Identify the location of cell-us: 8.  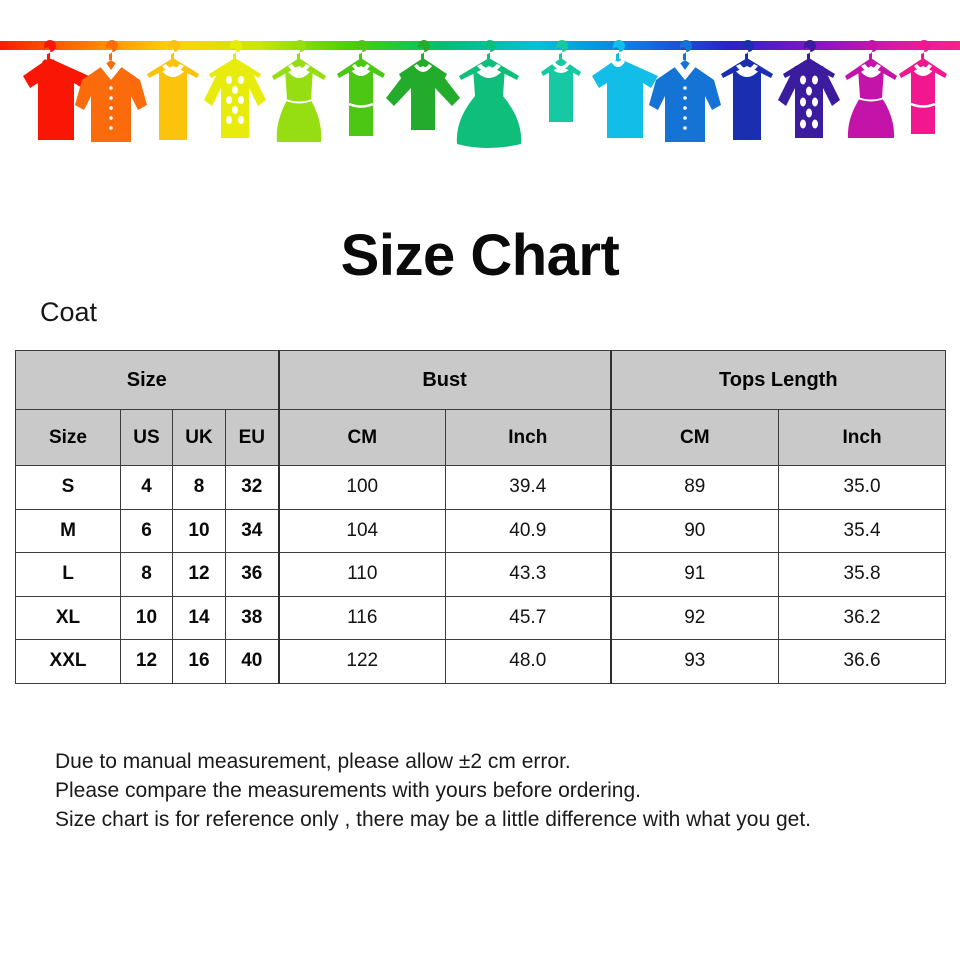
(146, 574).